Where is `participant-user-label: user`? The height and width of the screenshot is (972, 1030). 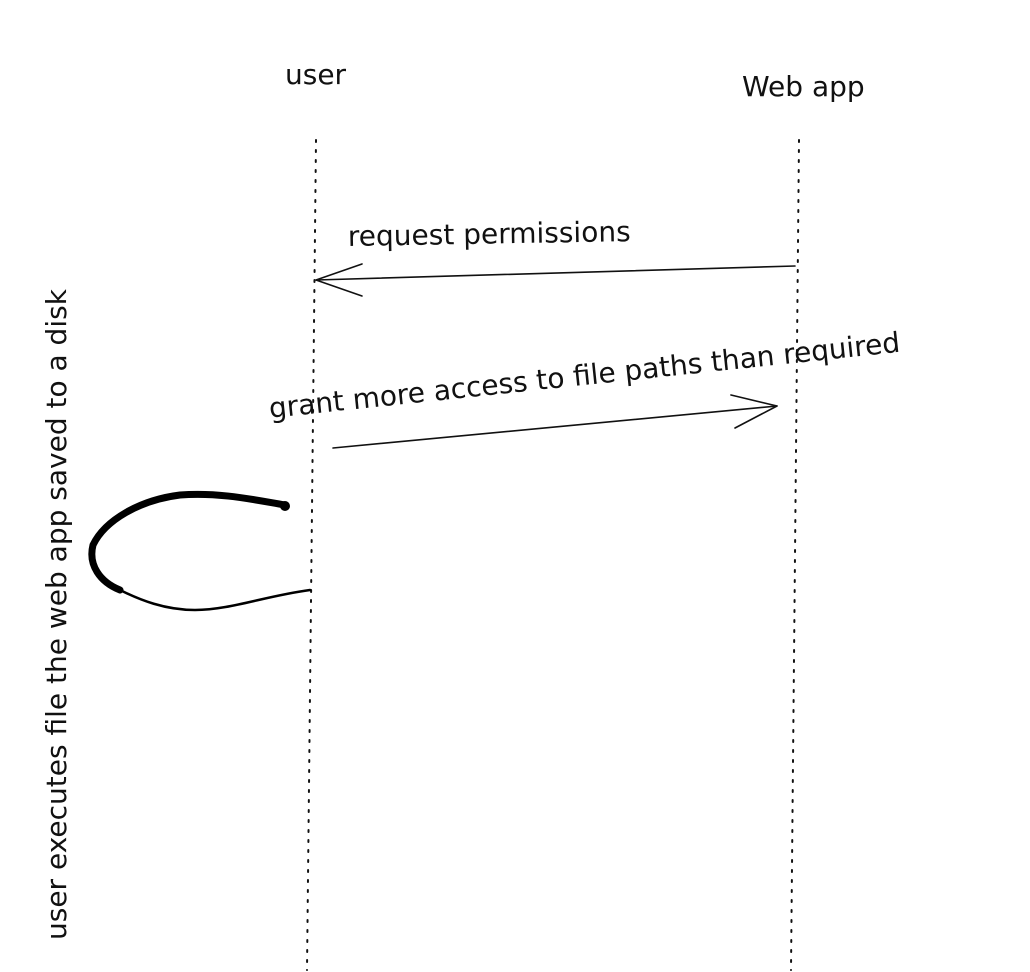
participant-user-label: user is located at coordinates (316, 74).